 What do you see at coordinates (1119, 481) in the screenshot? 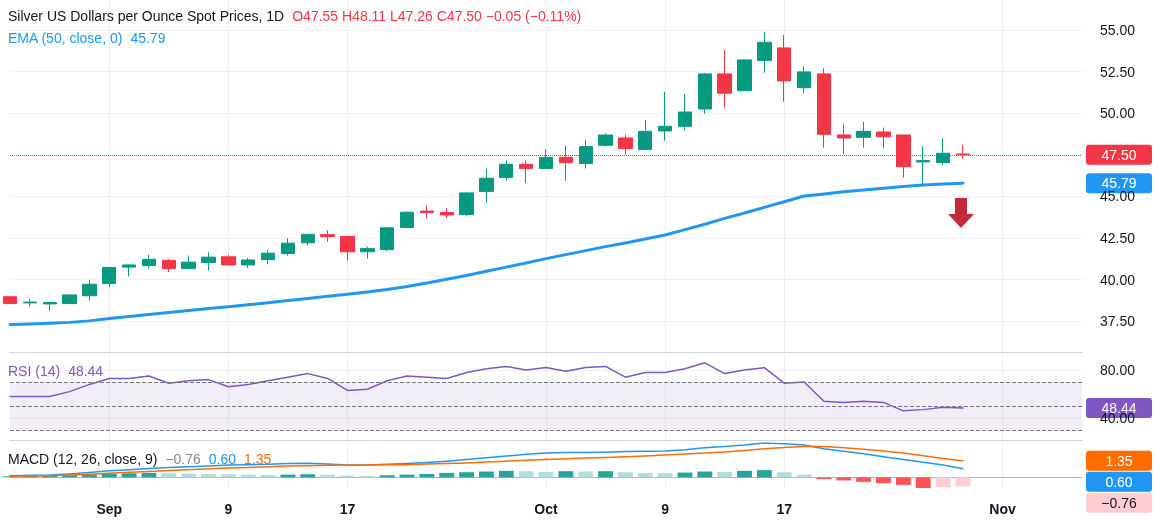
I see `text: 0.60` at bounding box center [1119, 481].